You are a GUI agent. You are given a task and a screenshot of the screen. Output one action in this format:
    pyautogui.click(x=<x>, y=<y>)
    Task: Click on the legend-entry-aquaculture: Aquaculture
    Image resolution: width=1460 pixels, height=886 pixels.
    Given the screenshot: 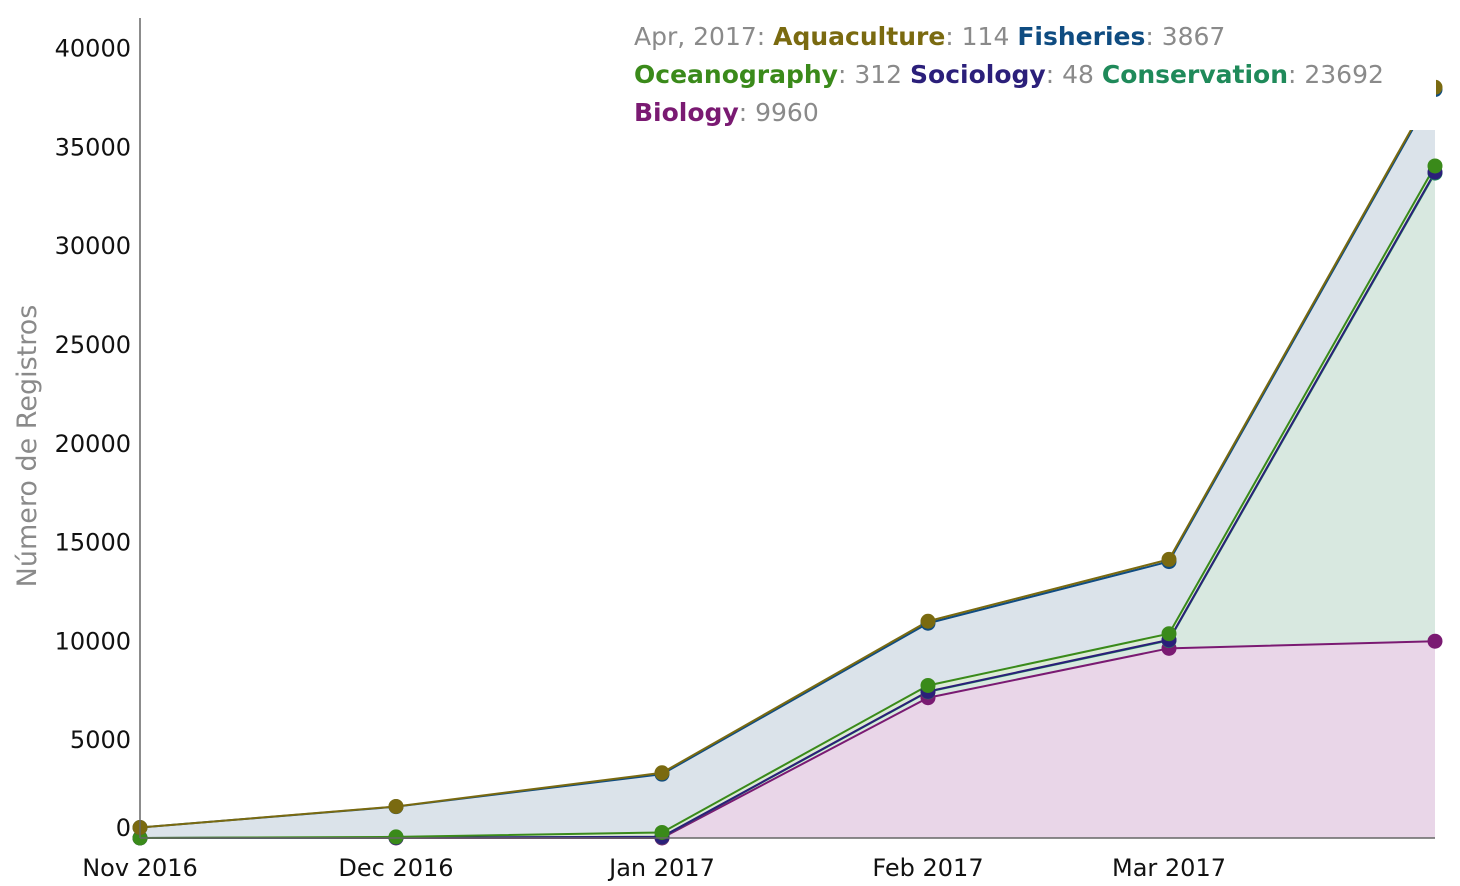 What is the action you would take?
    pyautogui.click(x=859, y=36)
    